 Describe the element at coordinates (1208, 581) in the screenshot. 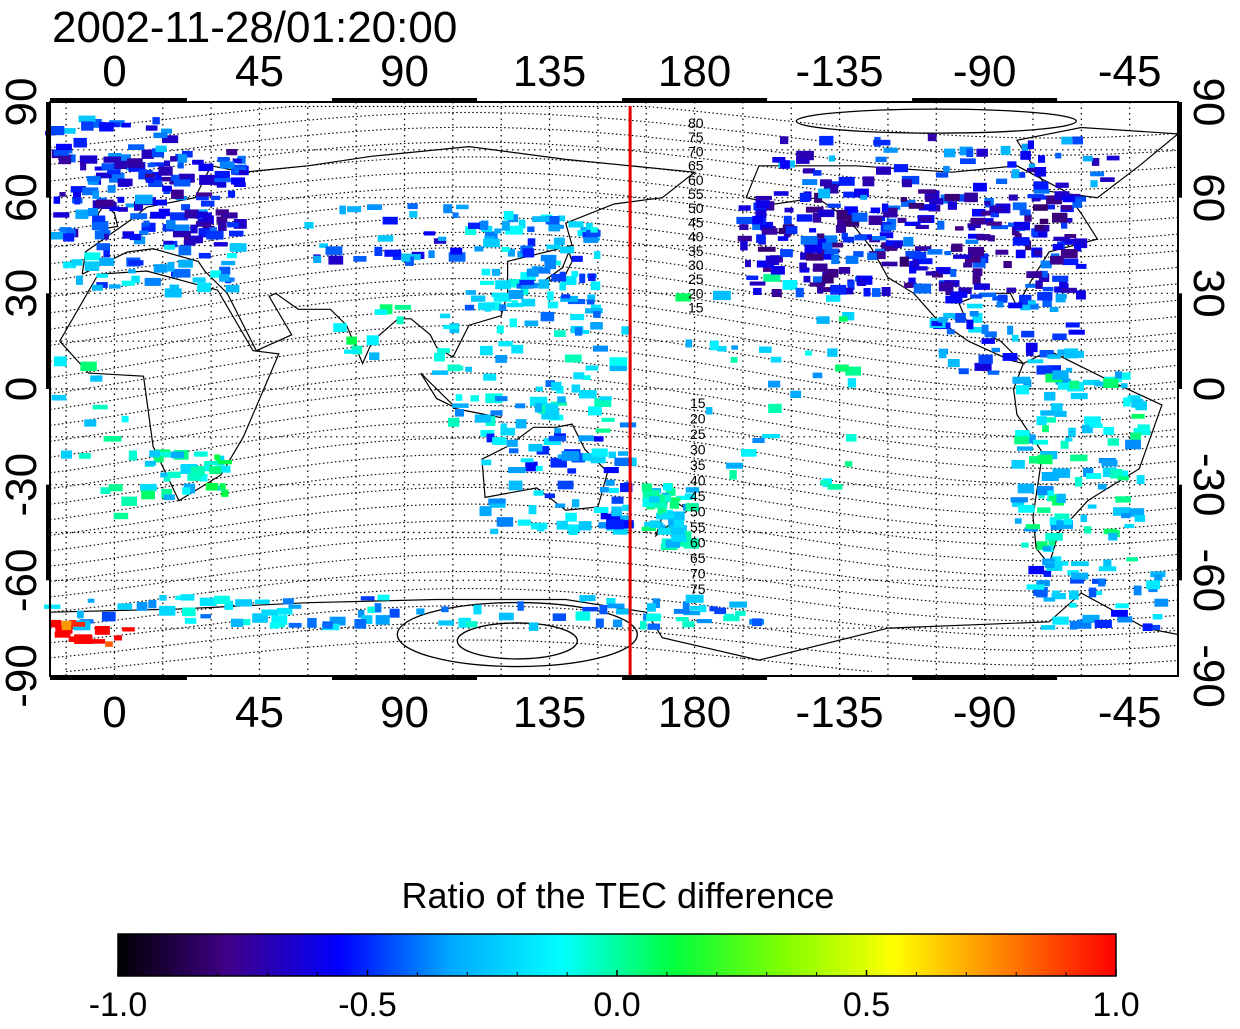

I see `latitude-label-right: -60` at that location.